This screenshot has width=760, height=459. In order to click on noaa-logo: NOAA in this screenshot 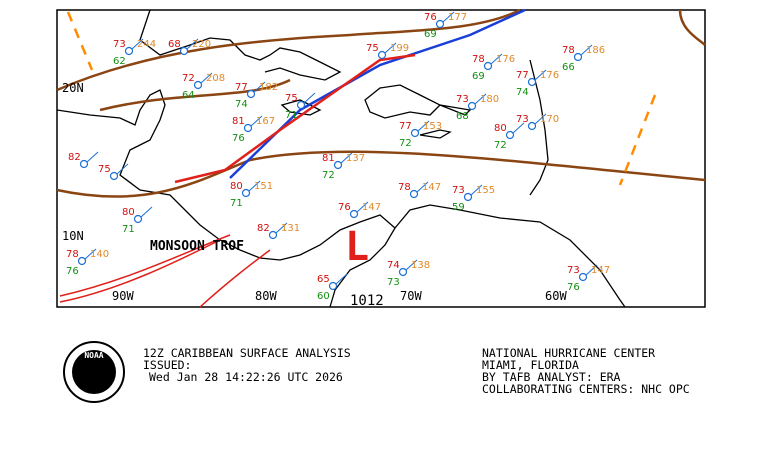, I will do `click(94, 372)`.